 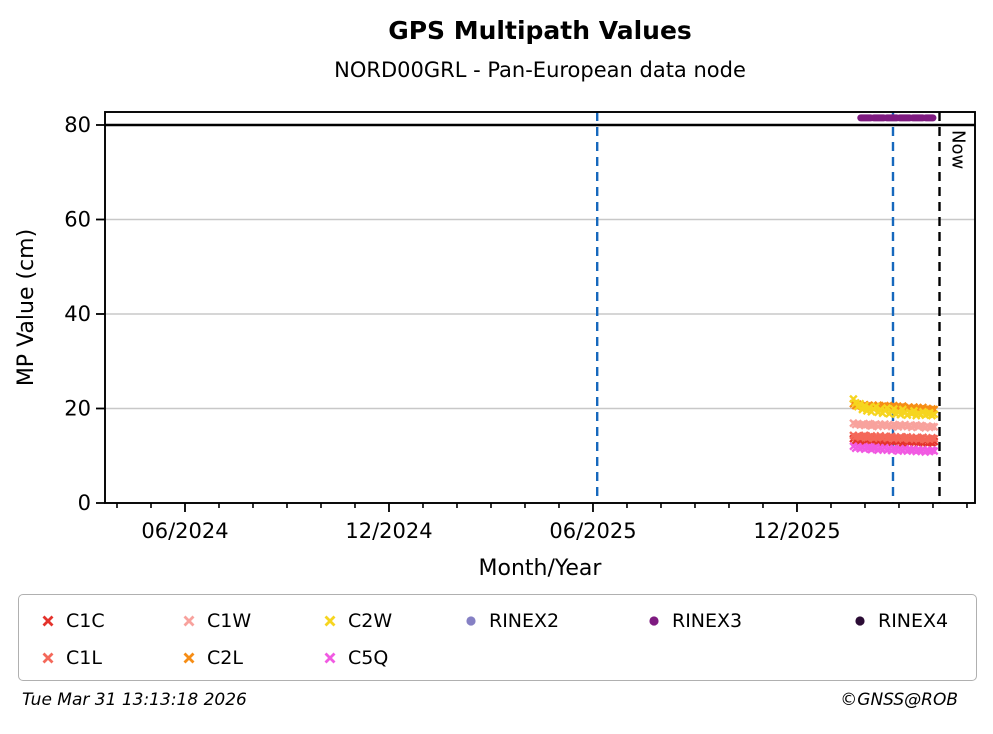 I want to click on legend-label: C1C, so click(x=85, y=620).